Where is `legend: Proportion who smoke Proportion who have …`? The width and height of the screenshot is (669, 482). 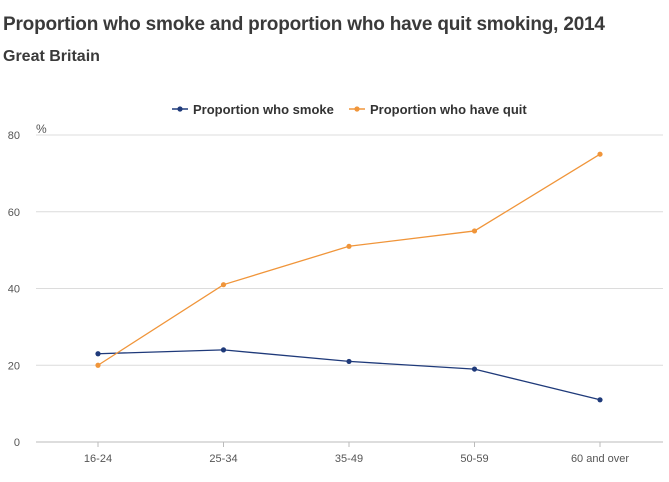
legend: Proportion who smoke Proportion who have … is located at coordinates (349, 109).